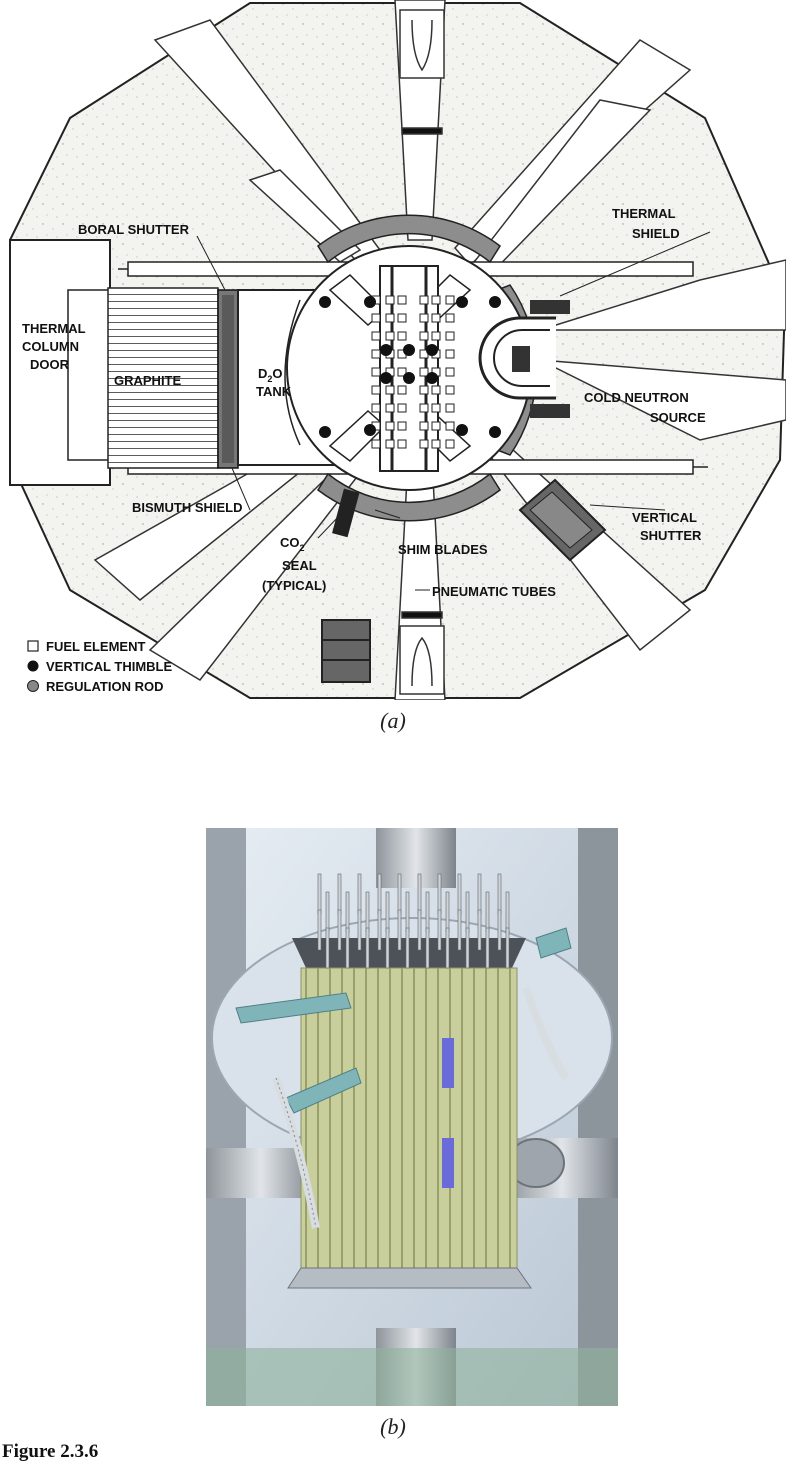 This screenshot has width=786, height=1463. I want to click on core-elements, so click(410, 372).